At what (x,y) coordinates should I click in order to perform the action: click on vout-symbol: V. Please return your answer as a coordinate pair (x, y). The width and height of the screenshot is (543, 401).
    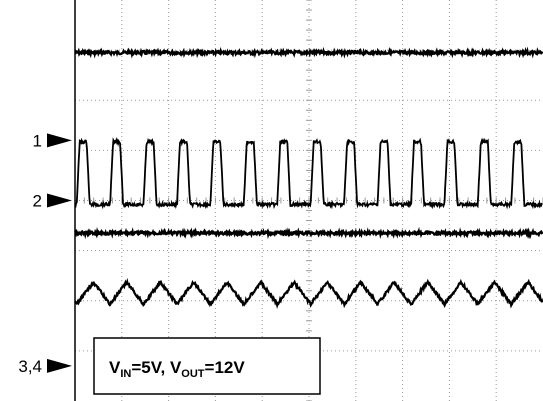
    Looking at the image, I should click on (176, 367).